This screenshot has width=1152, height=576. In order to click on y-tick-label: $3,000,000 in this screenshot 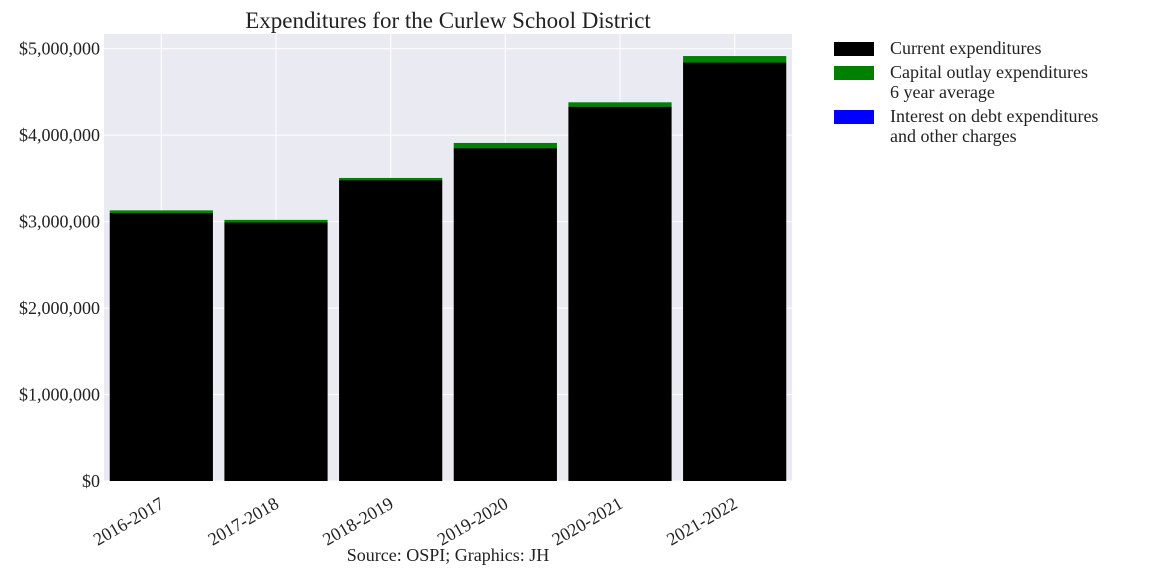, I will do `click(59, 222)`.